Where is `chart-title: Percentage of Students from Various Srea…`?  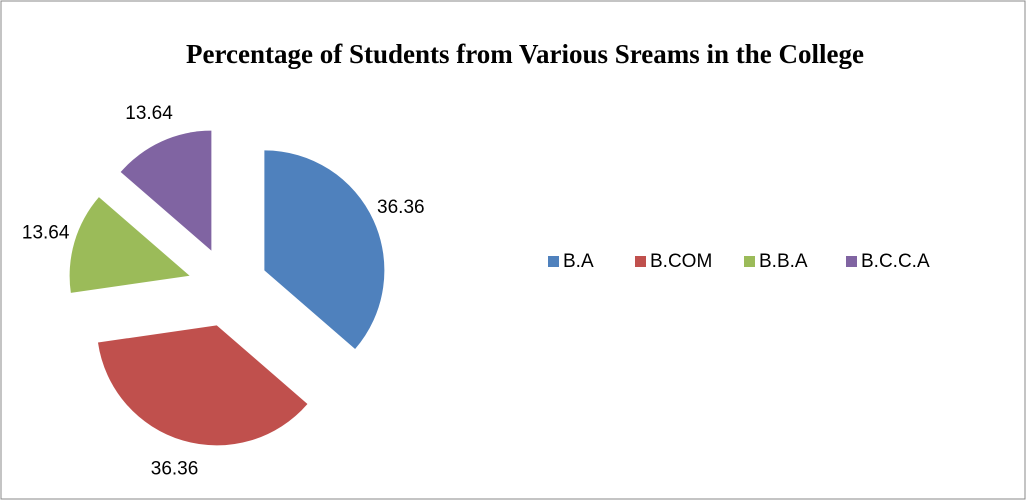
chart-title: Percentage of Students from Various Srea… is located at coordinates (525, 54).